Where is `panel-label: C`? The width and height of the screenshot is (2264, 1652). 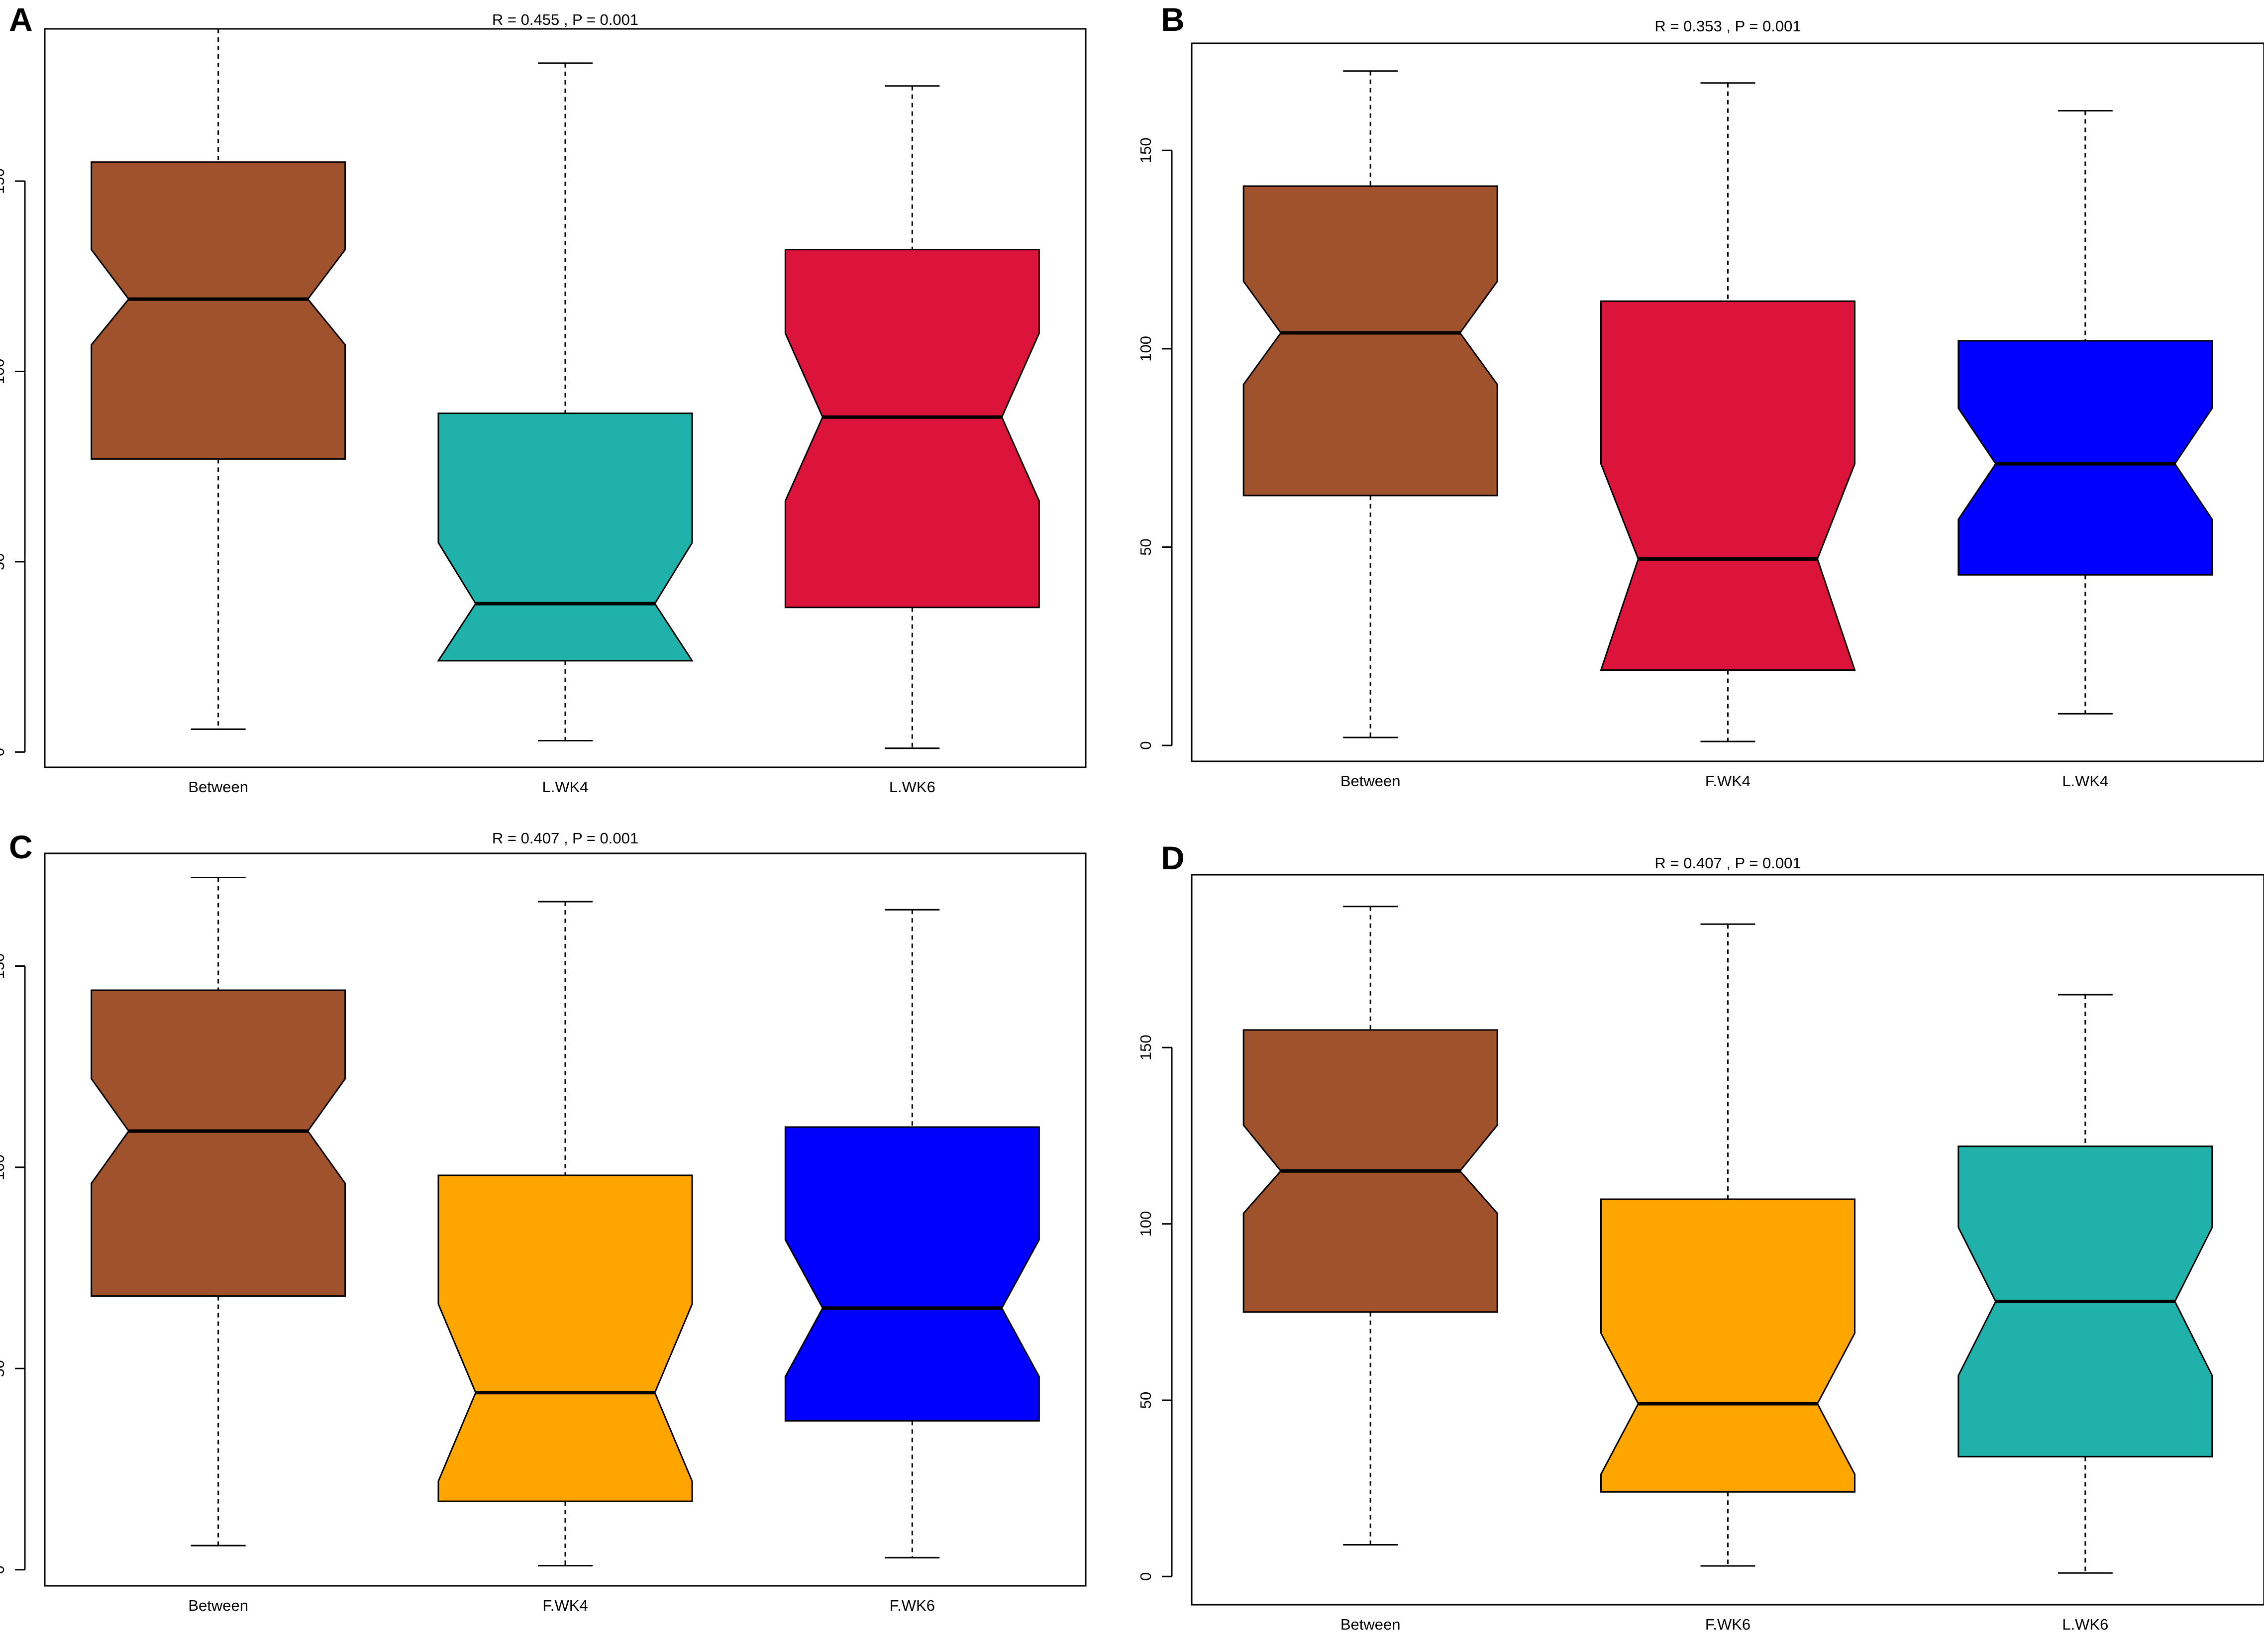 panel-label: C is located at coordinates (21, 846).